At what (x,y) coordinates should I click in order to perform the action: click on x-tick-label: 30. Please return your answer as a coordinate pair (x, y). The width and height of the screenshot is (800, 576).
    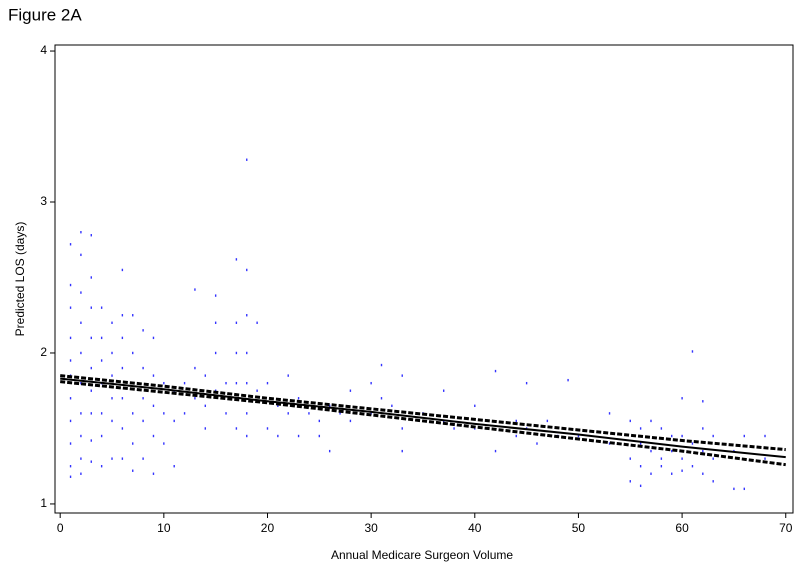
    Looking at the image, I should click on (371, 528).